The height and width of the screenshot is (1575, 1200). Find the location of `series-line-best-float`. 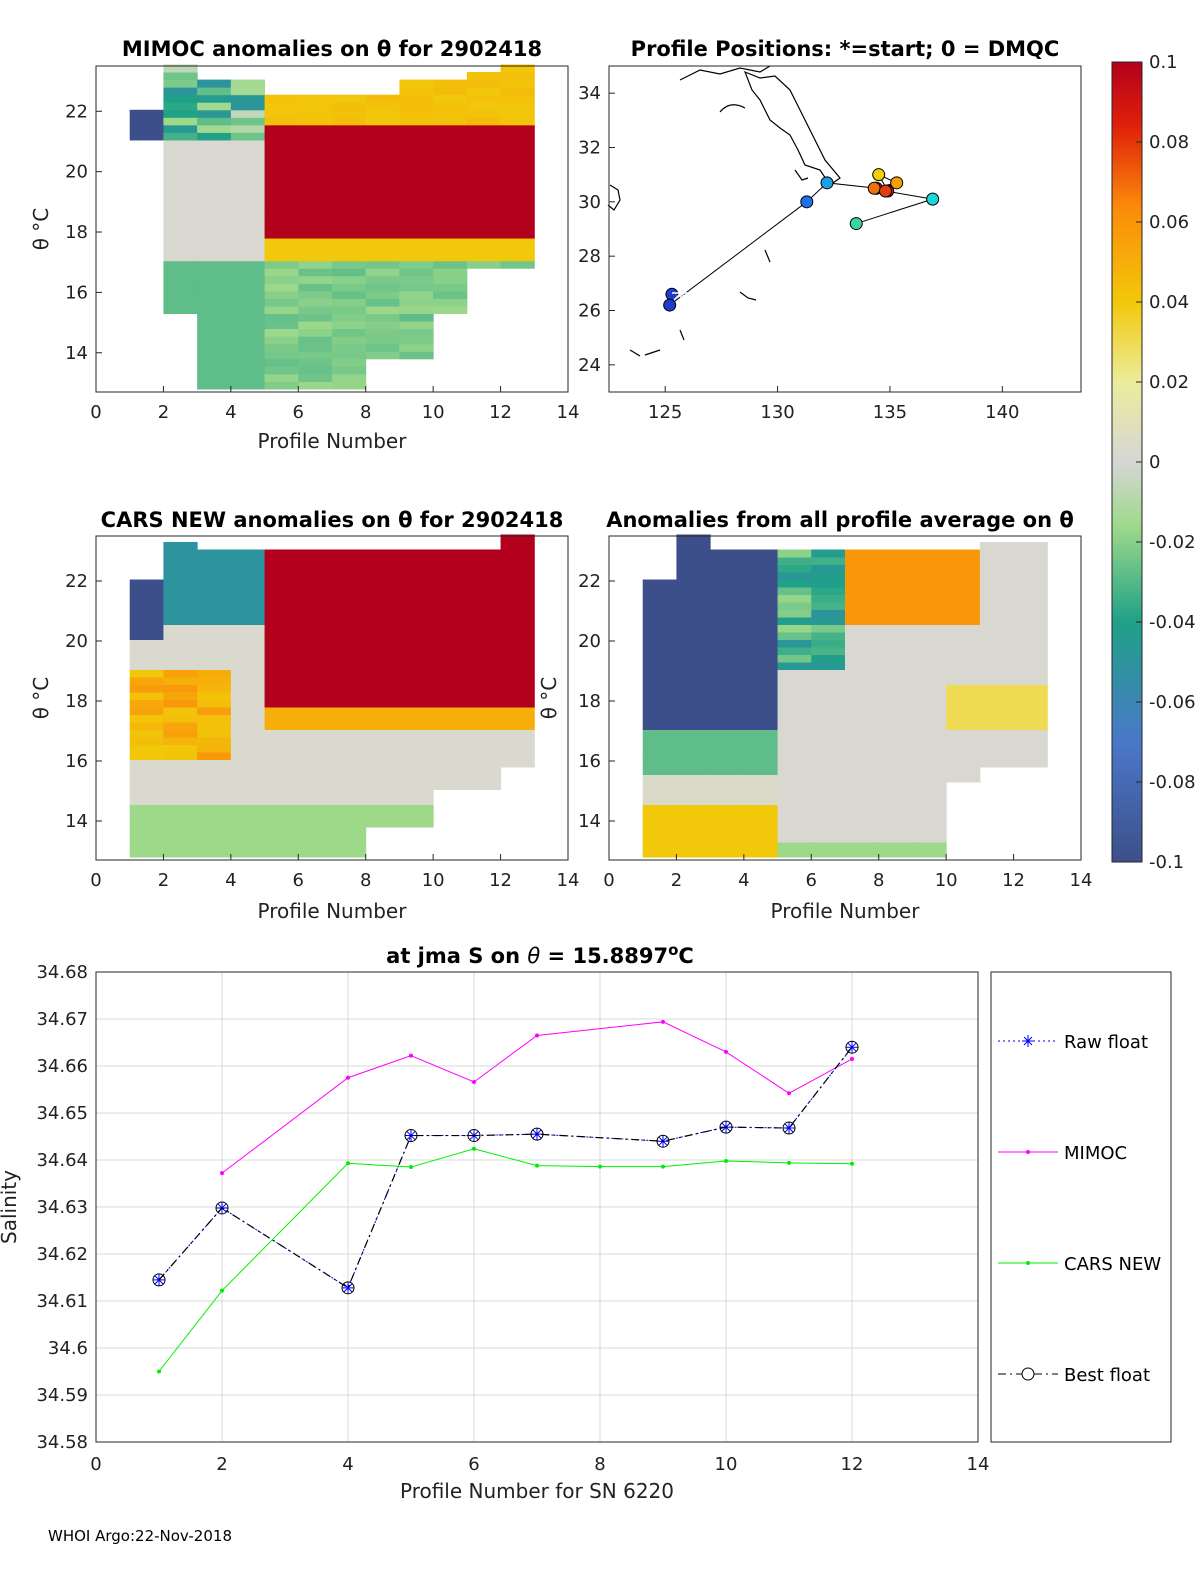

series-line-best-float is located at coordinates (505, 1167).